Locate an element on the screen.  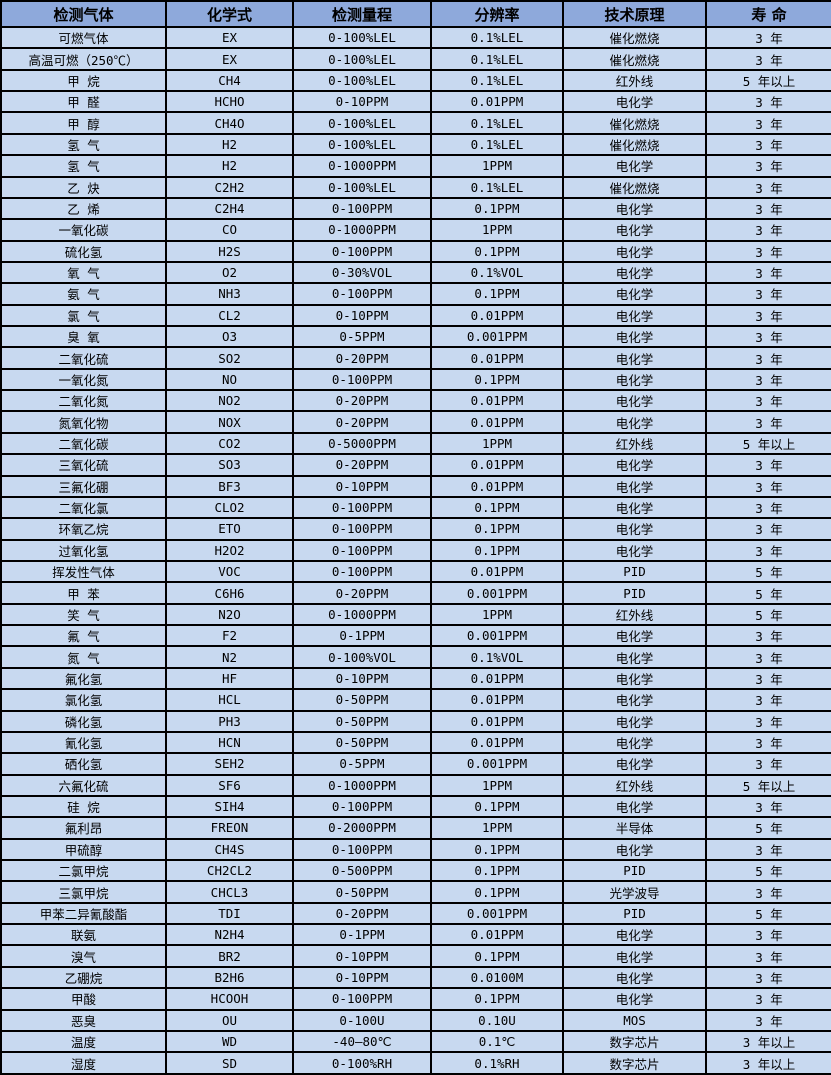
cell-range: -40—80℃ is located at coordinates (362, 1041).